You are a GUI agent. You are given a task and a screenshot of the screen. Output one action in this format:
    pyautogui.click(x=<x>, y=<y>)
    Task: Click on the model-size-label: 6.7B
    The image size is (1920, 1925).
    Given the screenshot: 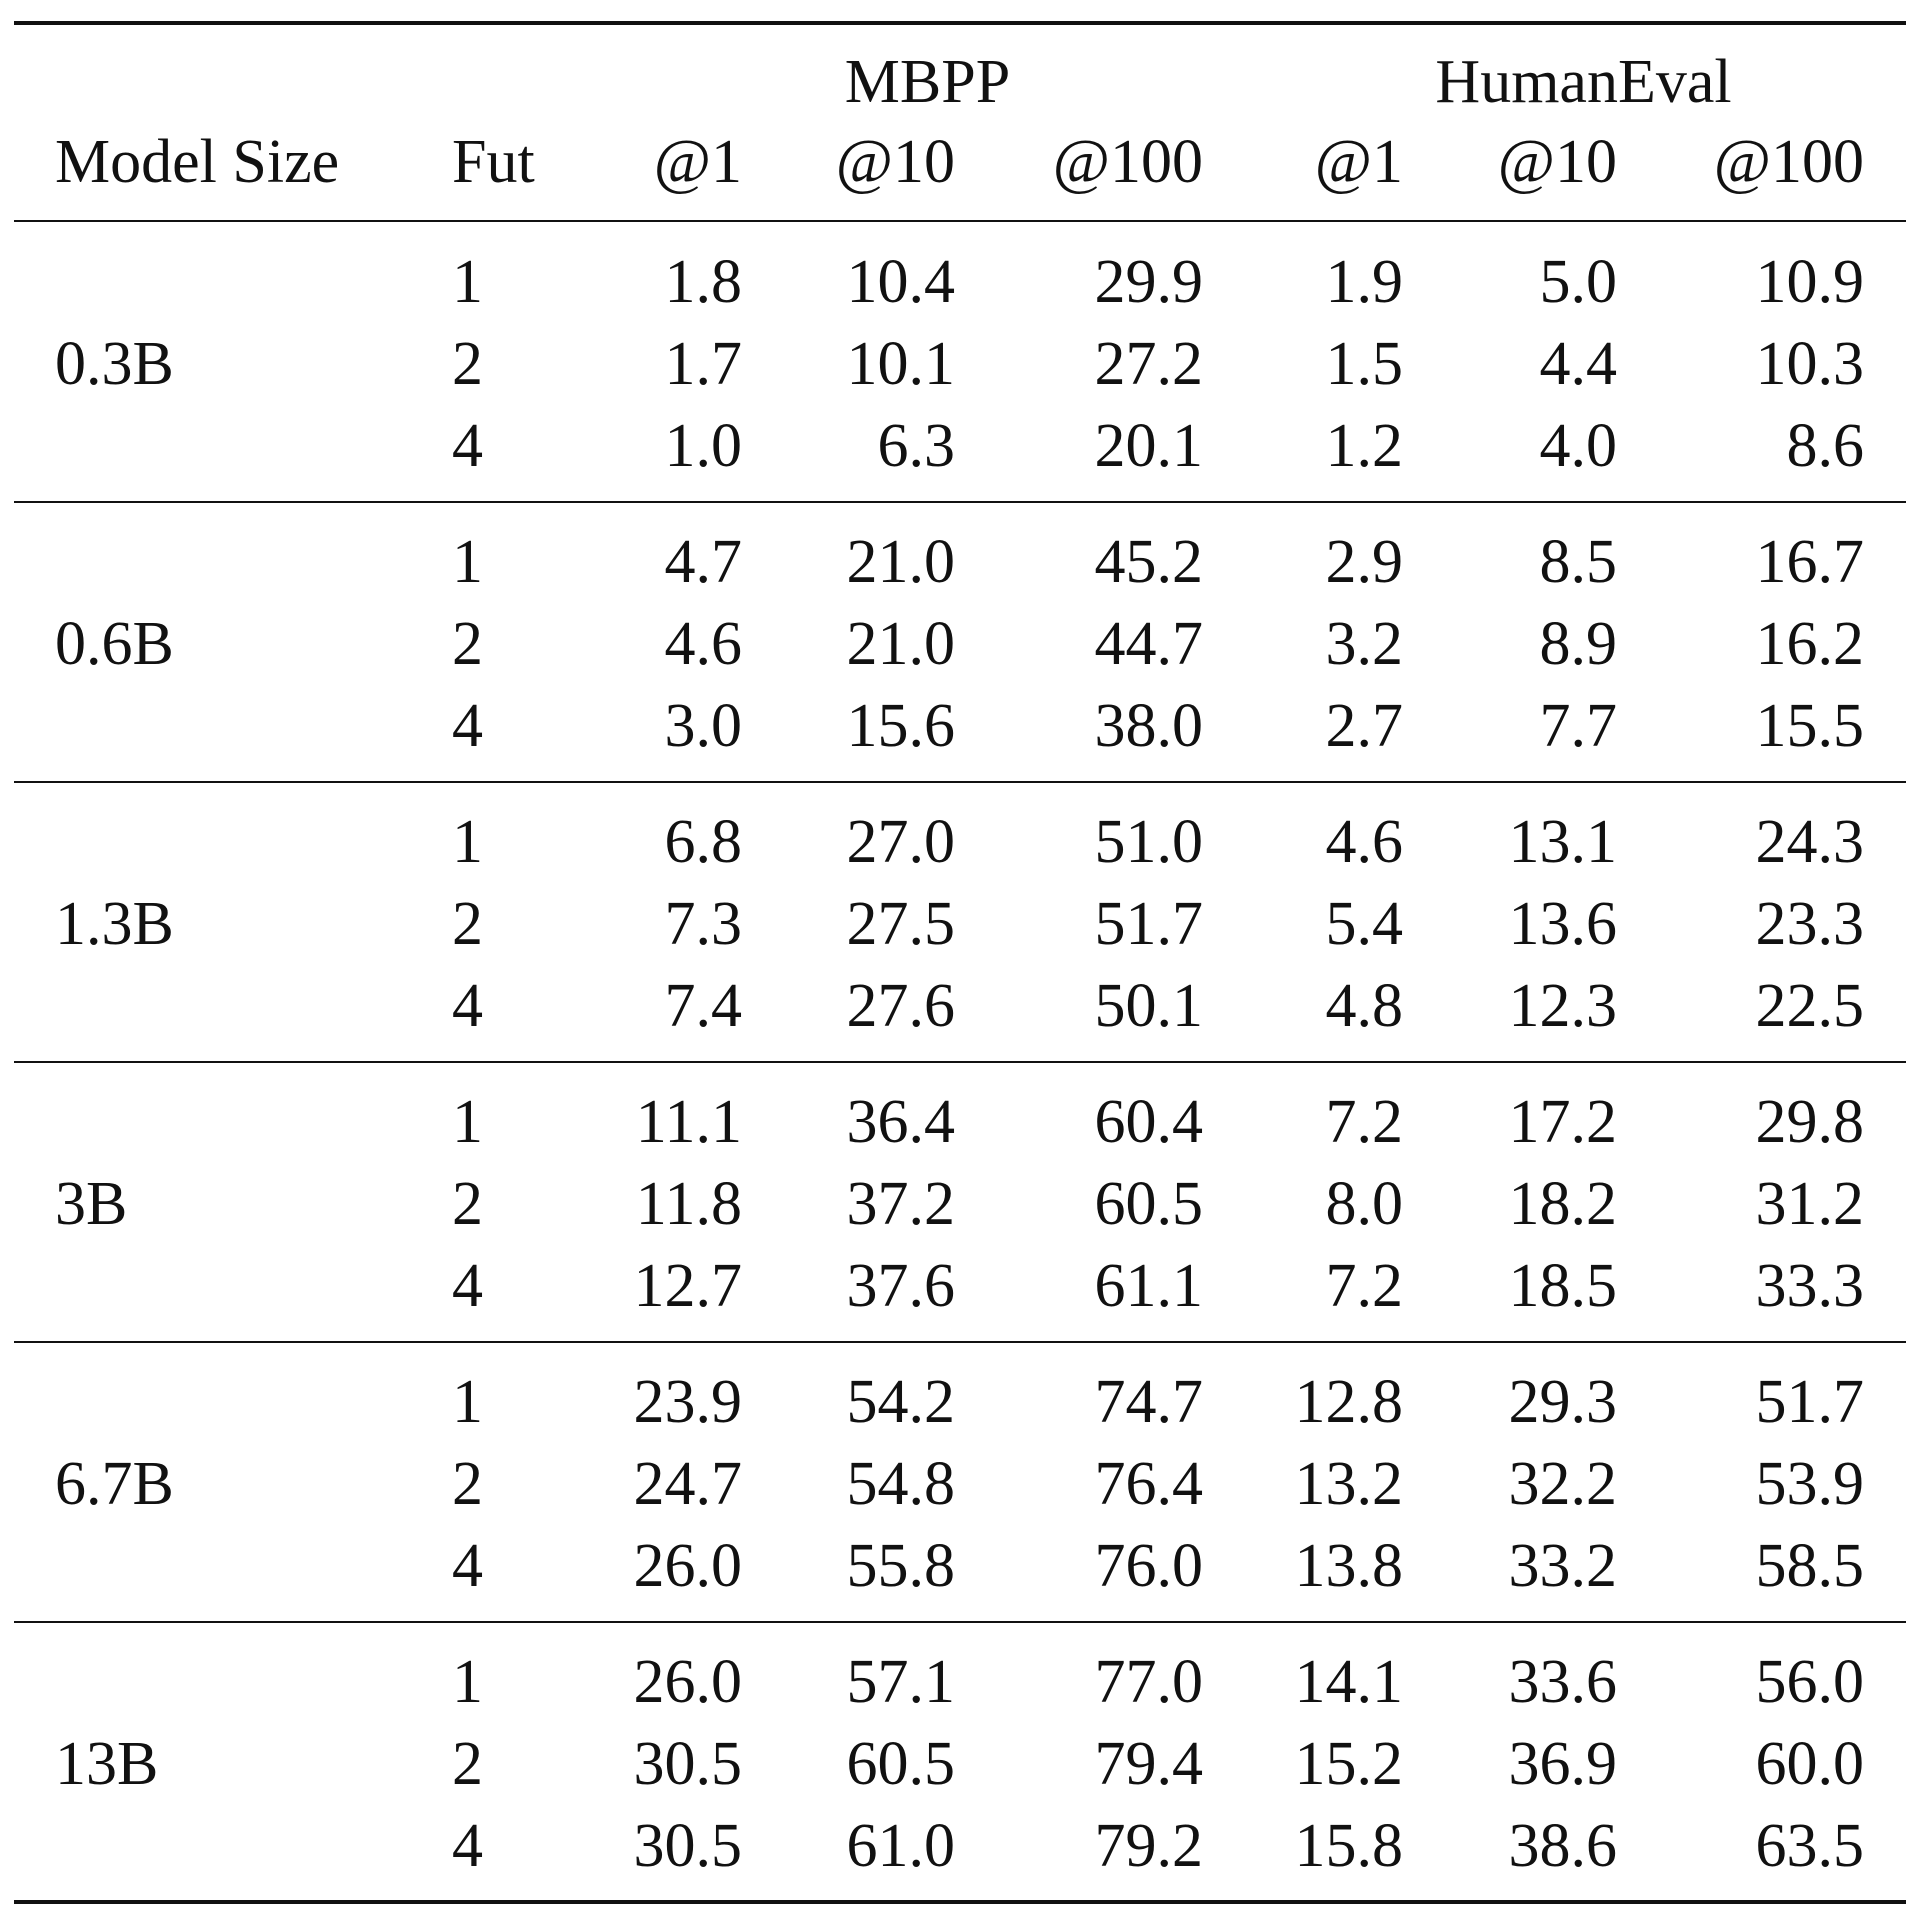 What is the action you would take?
    pyautogui.click(x=114, y=1484)
    